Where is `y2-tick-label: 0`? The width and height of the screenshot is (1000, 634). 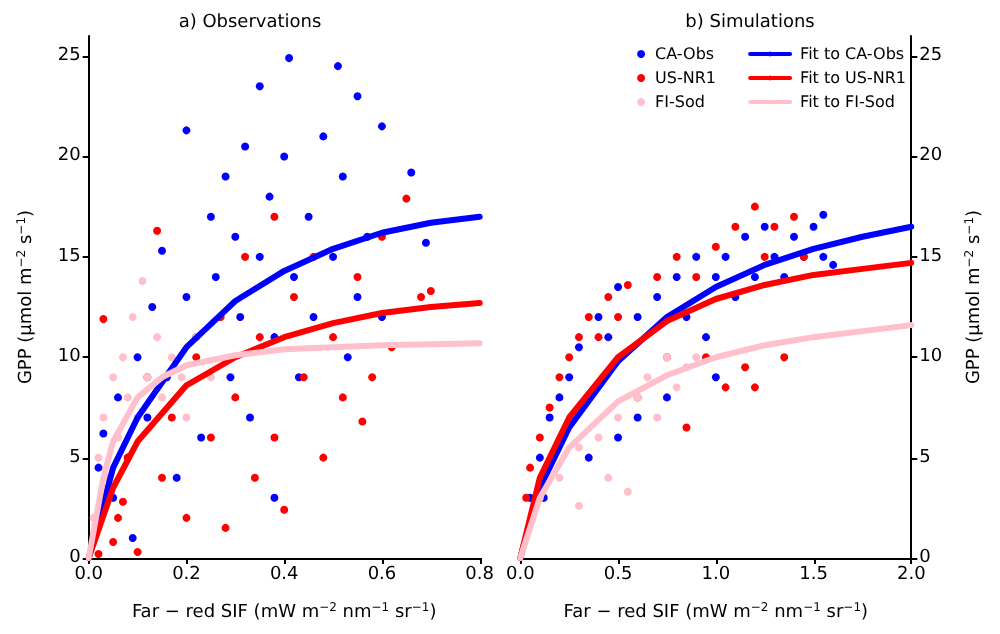
y2-tick-label: 0 is located at coordinates (925, 558).